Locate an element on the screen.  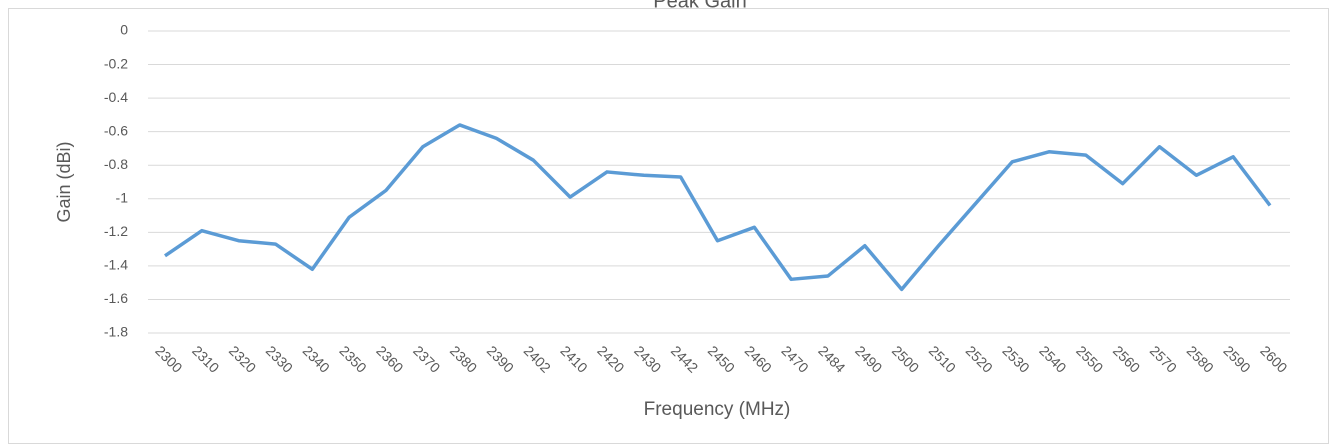
y-tick-label: -0.2 is located at coordinates (116, 63).